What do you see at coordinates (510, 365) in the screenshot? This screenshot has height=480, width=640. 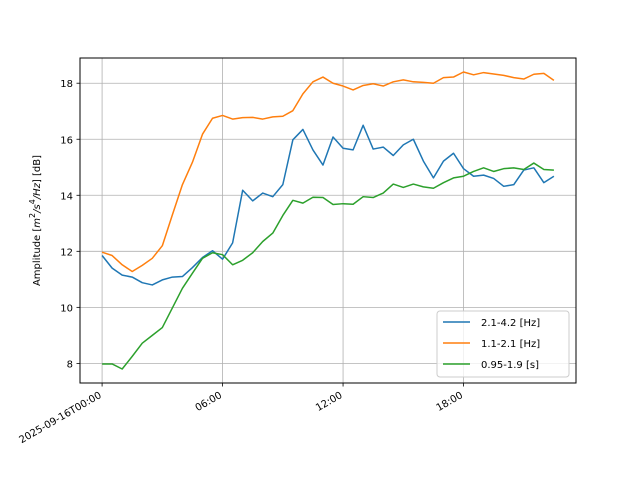 I see `legend-label-3: 0.95-1.9 [s]` at bounding box center [510, 365].